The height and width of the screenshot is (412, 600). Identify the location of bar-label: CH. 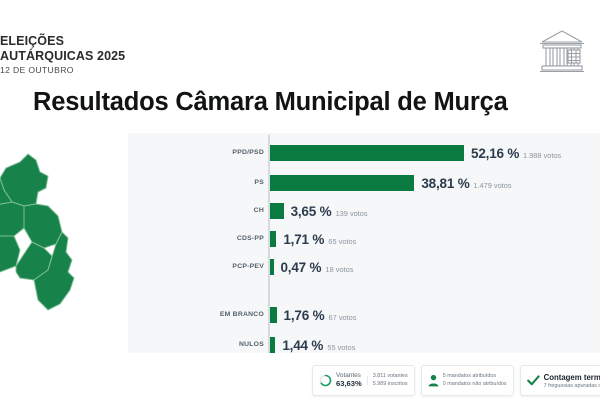
(258, 210).